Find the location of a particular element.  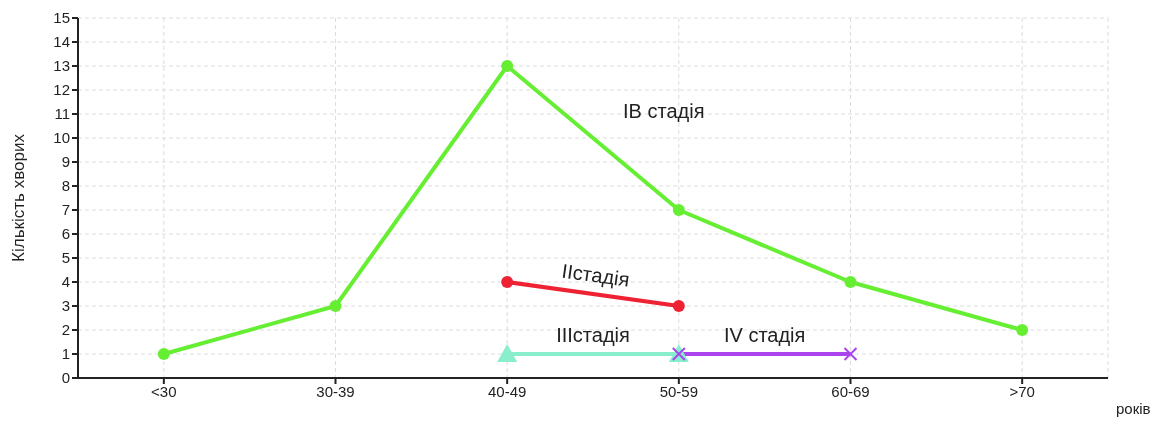

y-tick-label: 8 is located at coordinates (65, 186).